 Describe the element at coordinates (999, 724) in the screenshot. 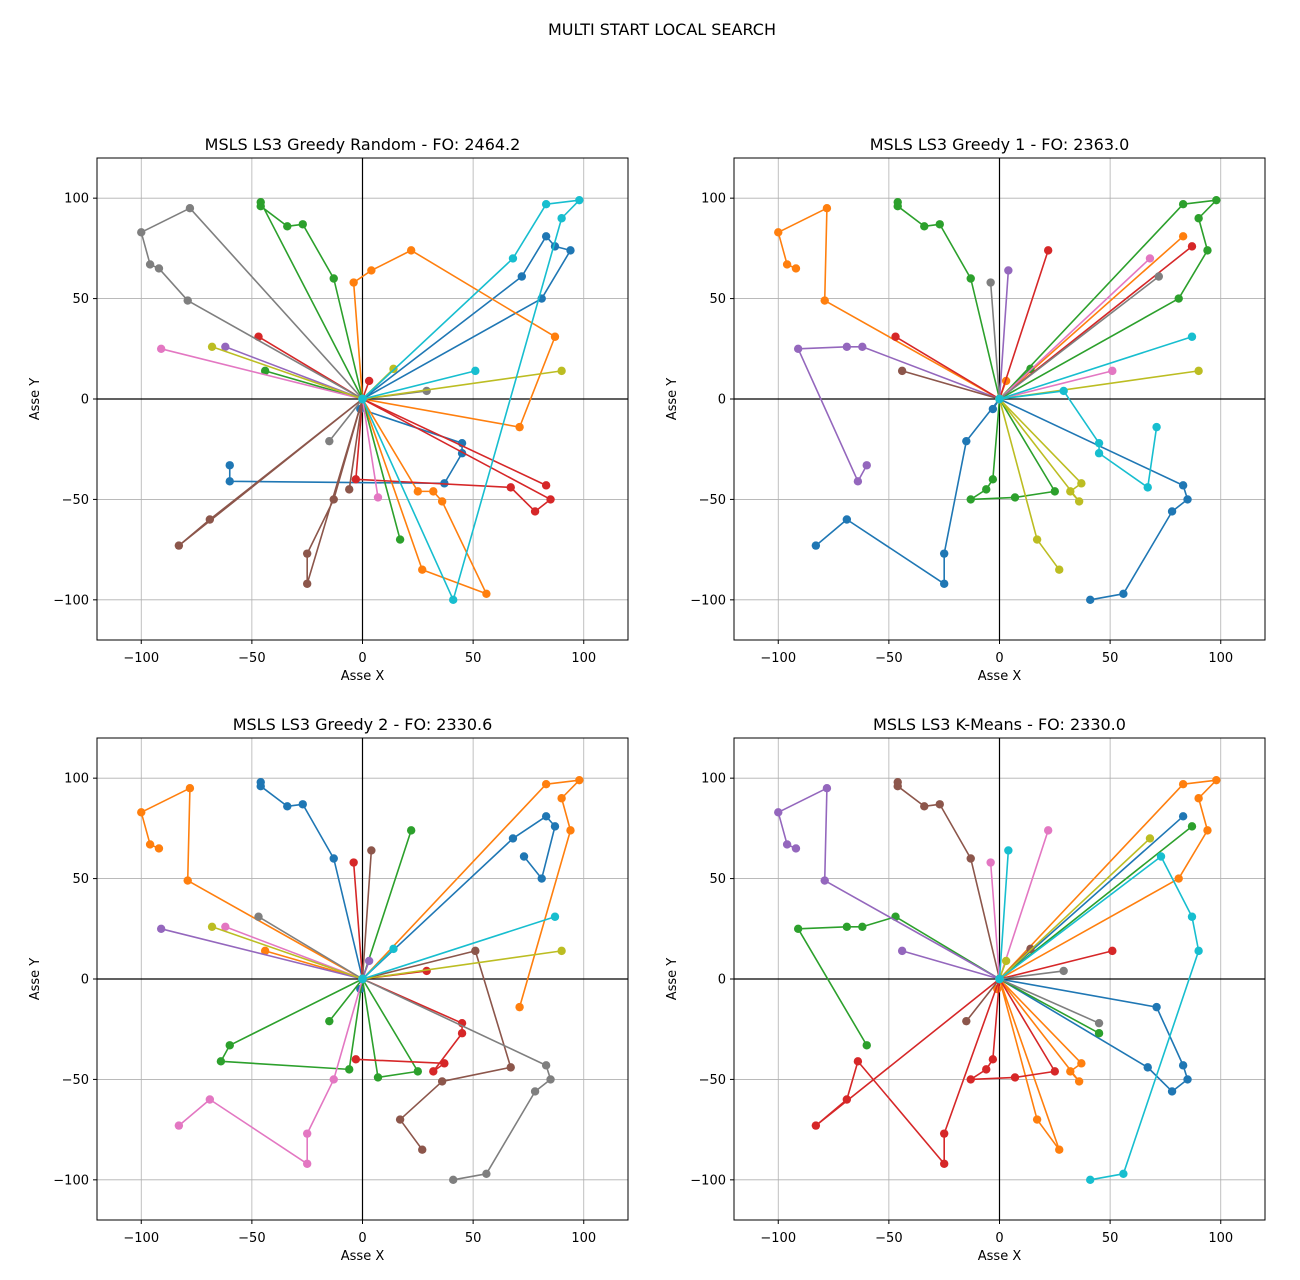

I see `subplot-title: MSLS LS3 K-Means - FO: 2330.0` at that location.